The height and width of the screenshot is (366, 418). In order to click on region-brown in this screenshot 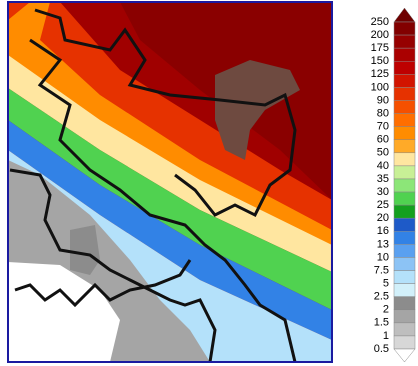, I will do `click(257, 110)`.